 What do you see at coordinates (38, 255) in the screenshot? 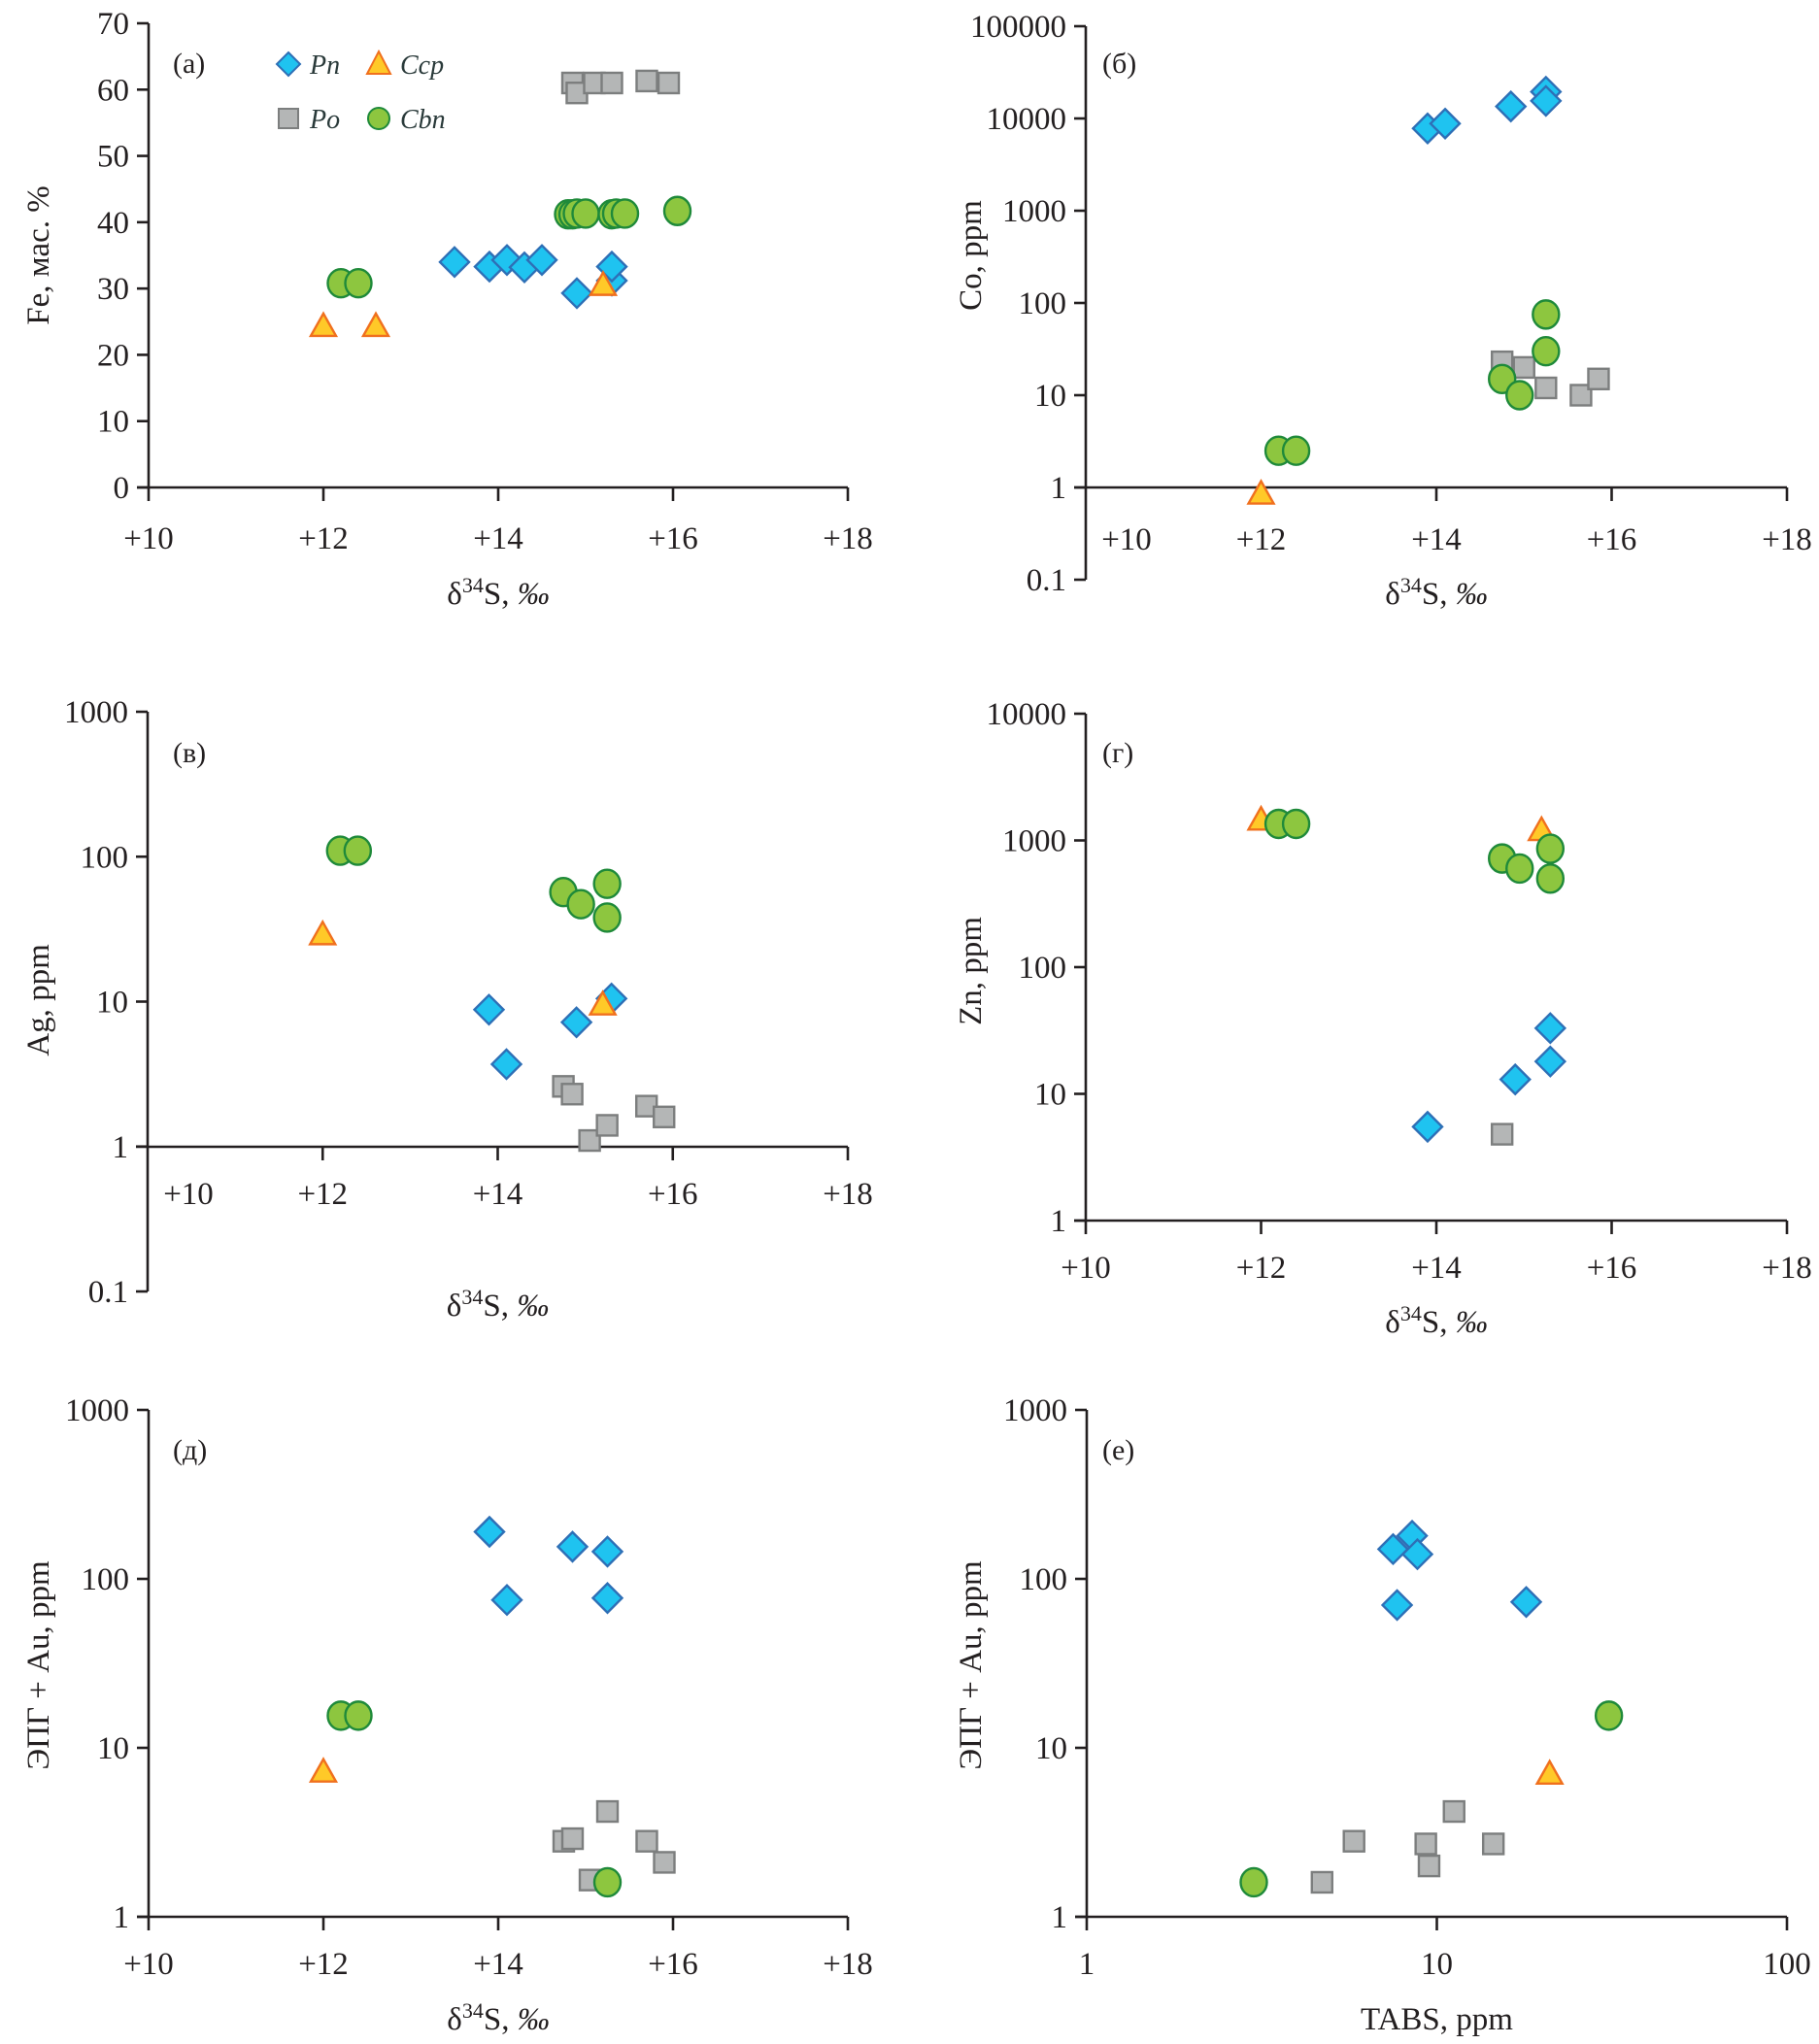
I see `y-axis-title: Fe, мас. %` at bounding box center [38, 255].